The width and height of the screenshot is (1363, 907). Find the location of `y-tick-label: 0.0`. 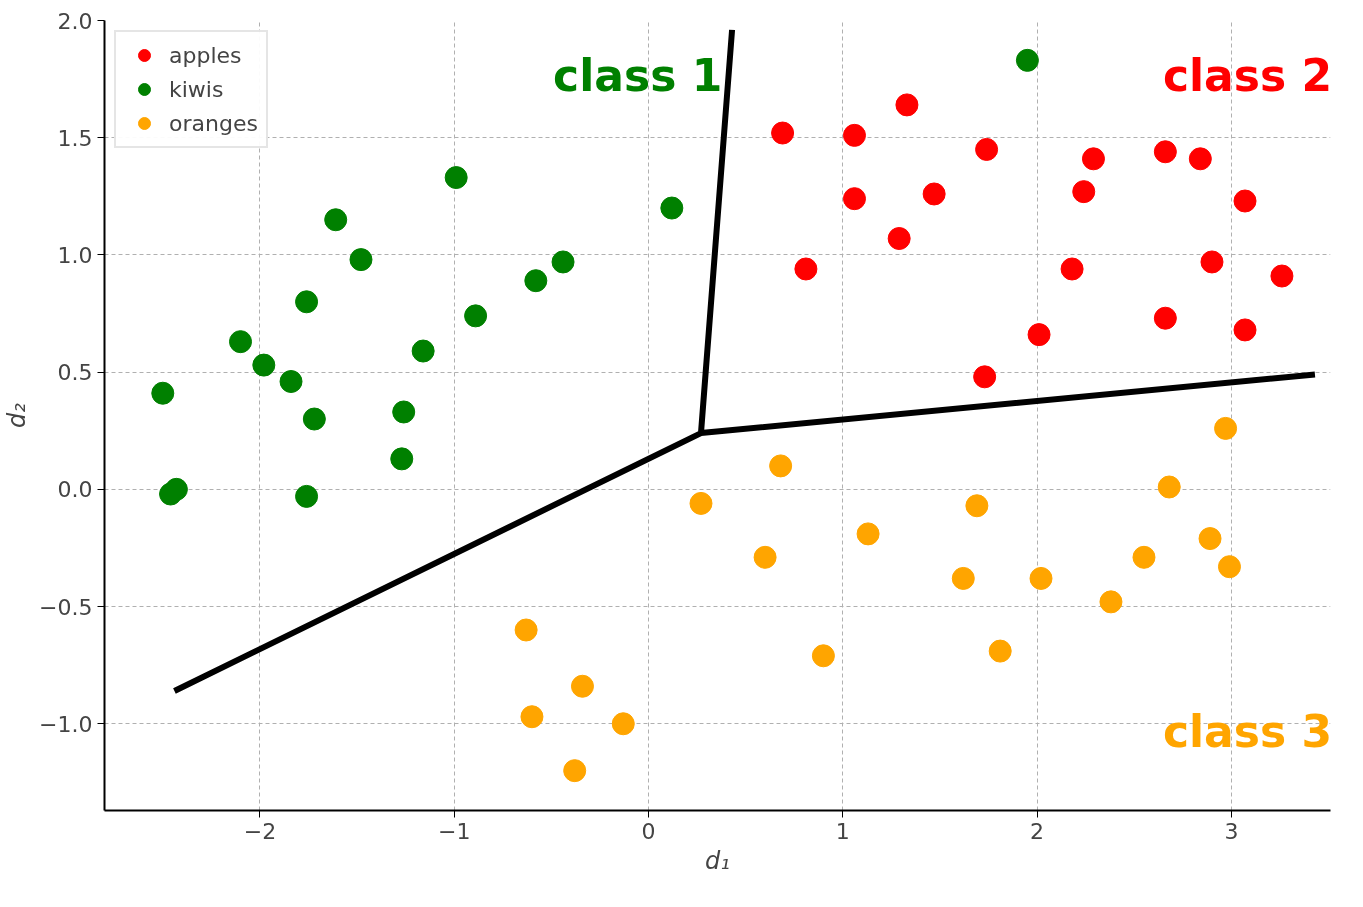

y-tick-label: 0.0 is located at coordinates (75, 490).